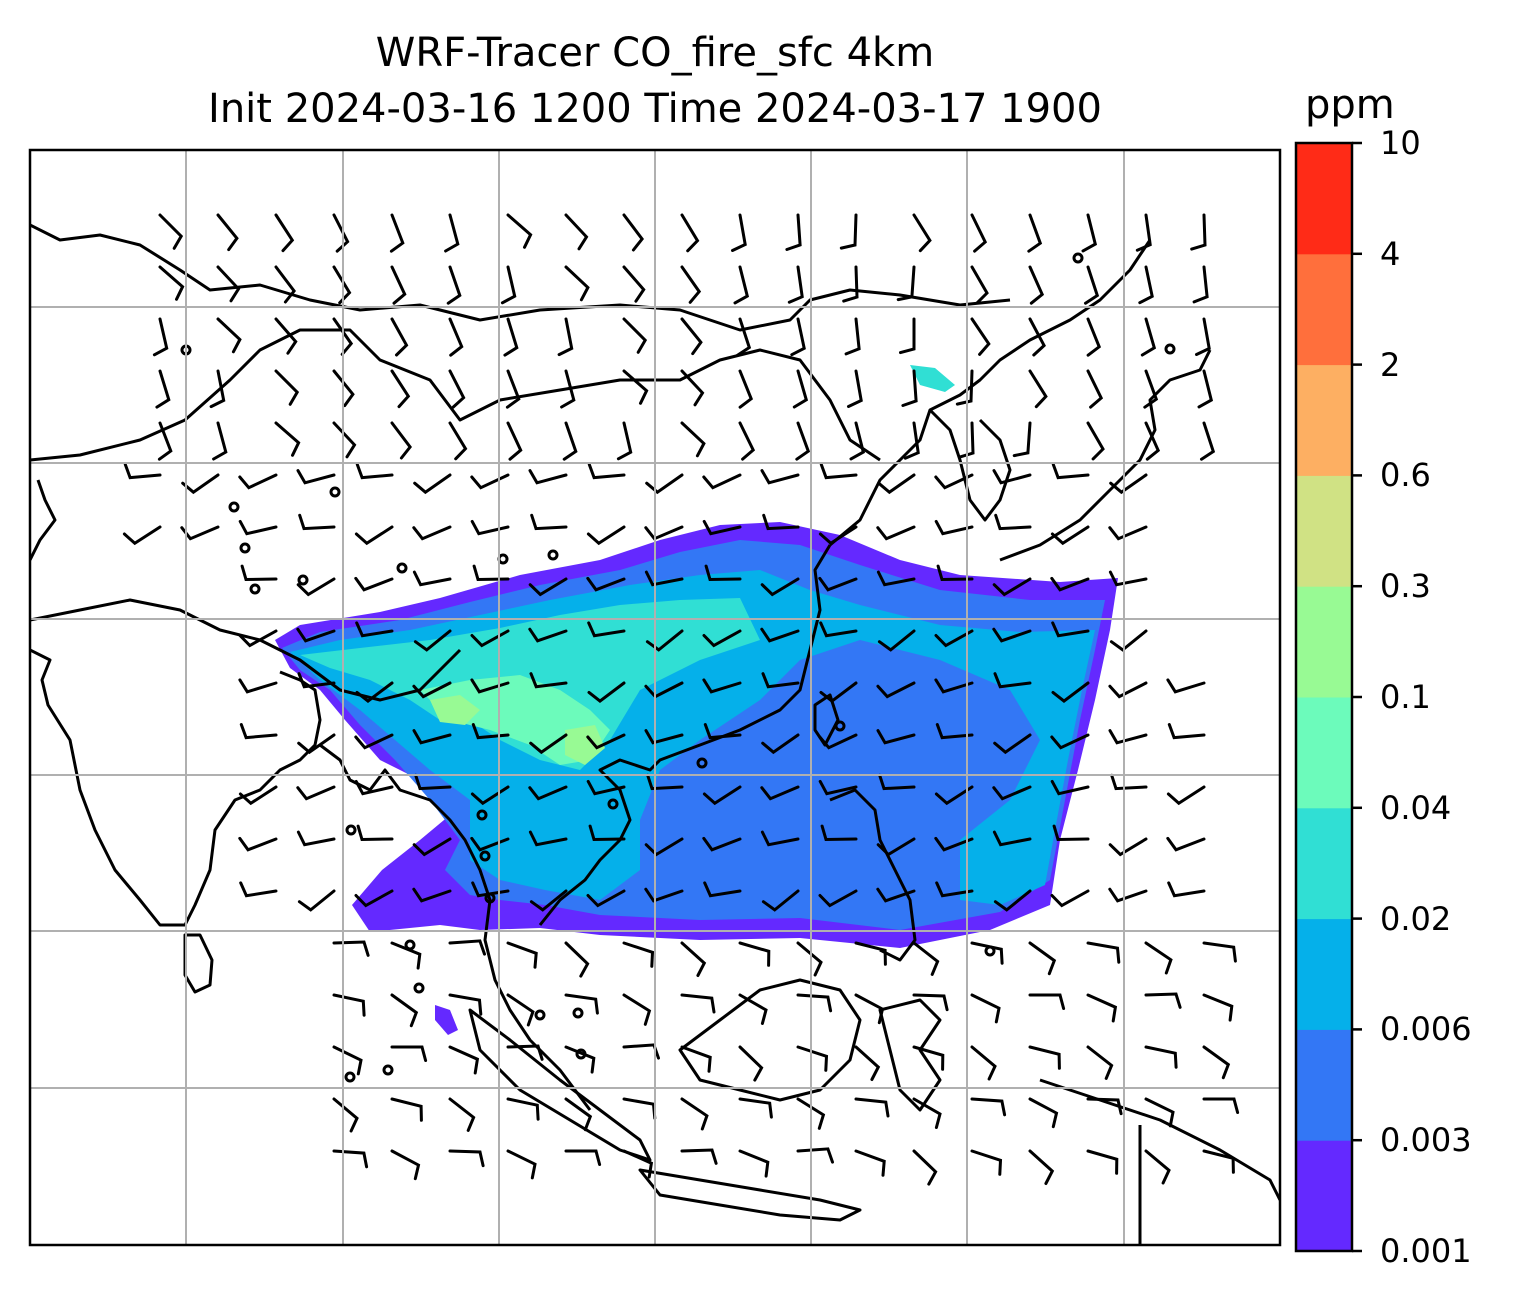 This screenshot has width=1528, height=1306. Describe the element at coordinates (1426, 1251) in the screenshot. I see `colorbar-tick-label: 0.001` at that location.